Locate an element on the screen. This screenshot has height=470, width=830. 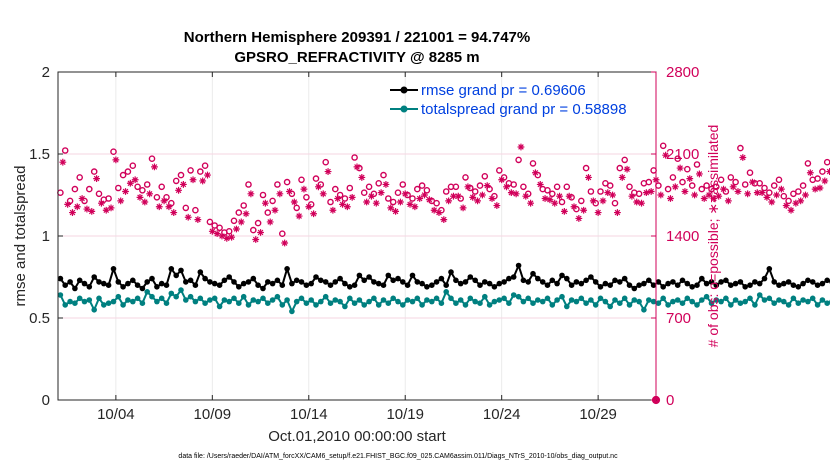
x-tick-label: 10/09 is located at coordinates (213, 414).